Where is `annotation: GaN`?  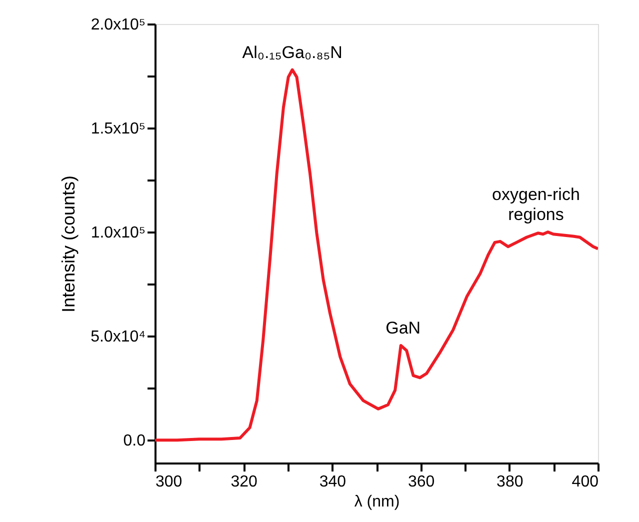
annotation: GaN is located at coordinates (403, 328).